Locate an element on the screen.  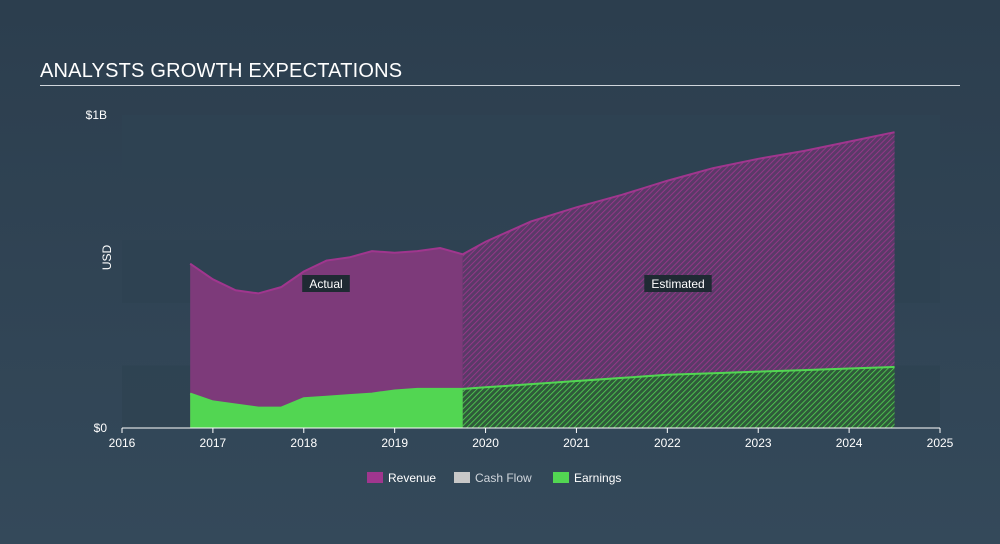
chart-title: ANALYSTS GROWTH EXPECTATIONS is located at coordinates (221, 71).